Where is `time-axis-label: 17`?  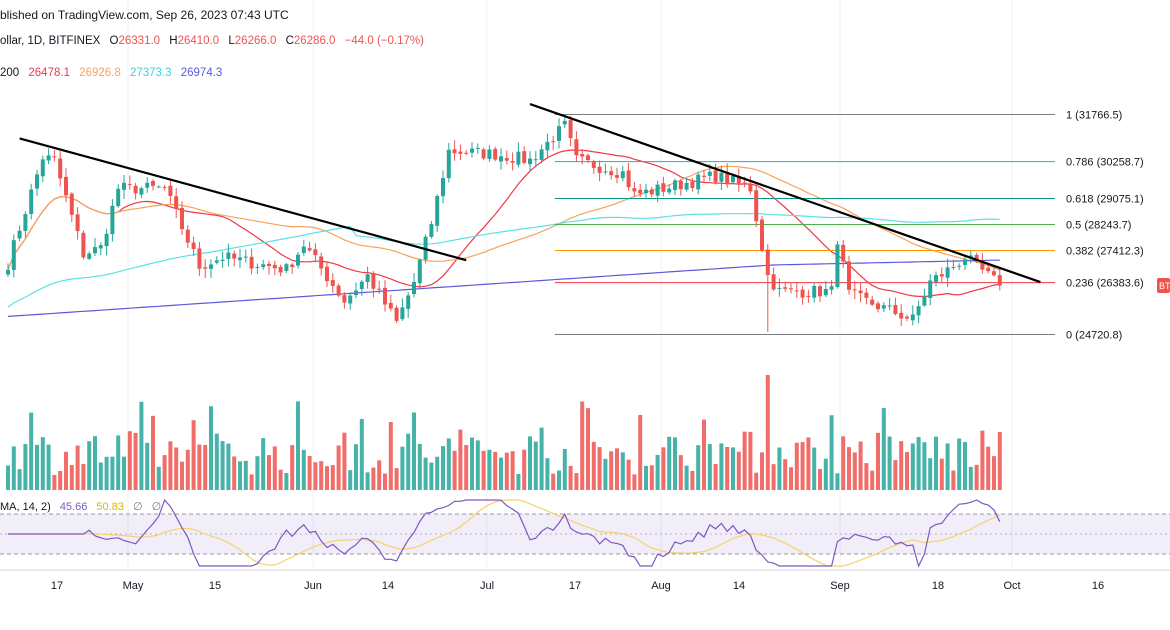 time-axis-label: 17 is located at coordinates (575, 586).